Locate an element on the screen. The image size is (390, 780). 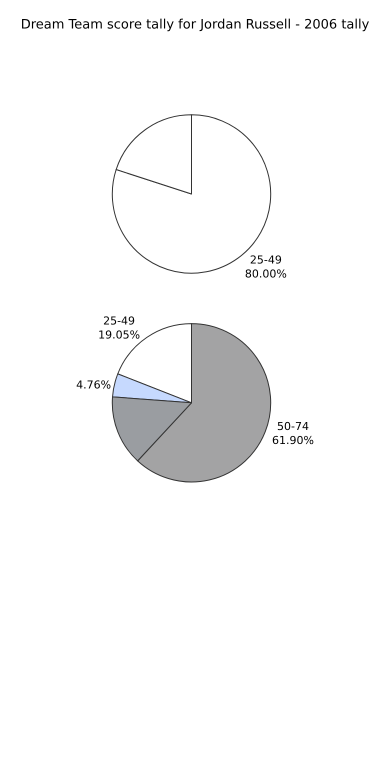
data-label: 19.05% is located at coordinates (119, 335).